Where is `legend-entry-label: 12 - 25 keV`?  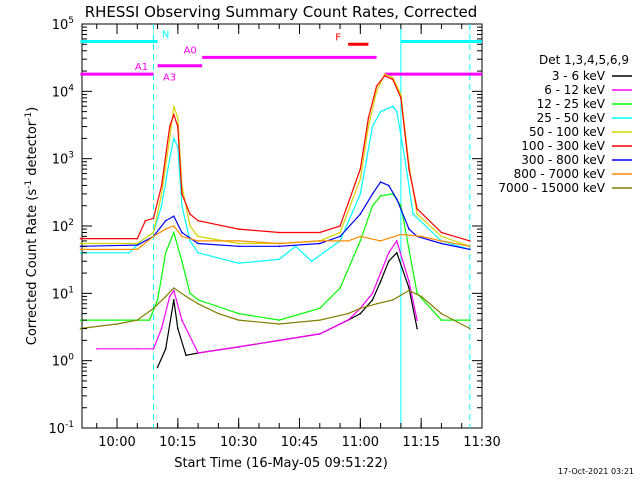 legend-entry-label: 12 - 25 keV is located at coordinates (571, 104).